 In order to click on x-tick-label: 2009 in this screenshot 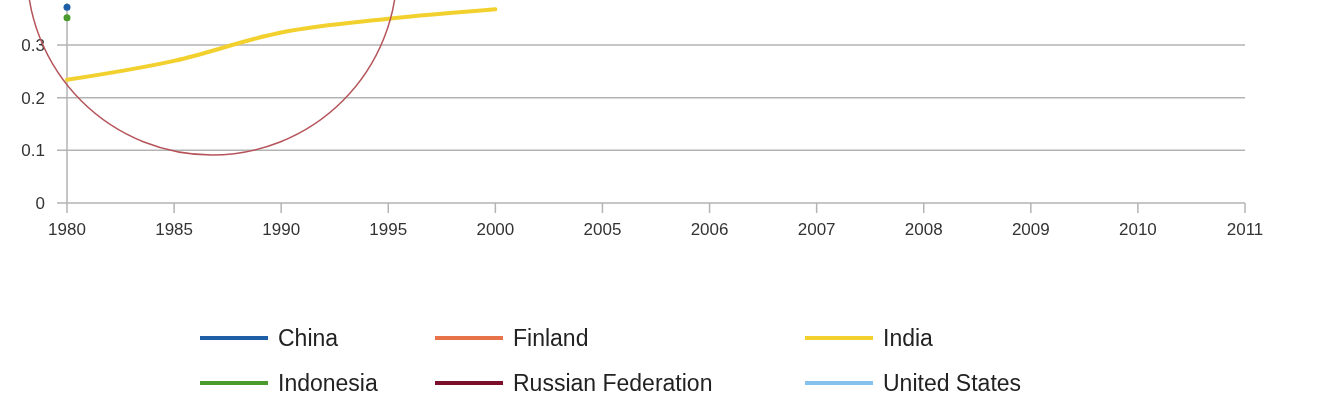, I will do `click(1030, 229)`.